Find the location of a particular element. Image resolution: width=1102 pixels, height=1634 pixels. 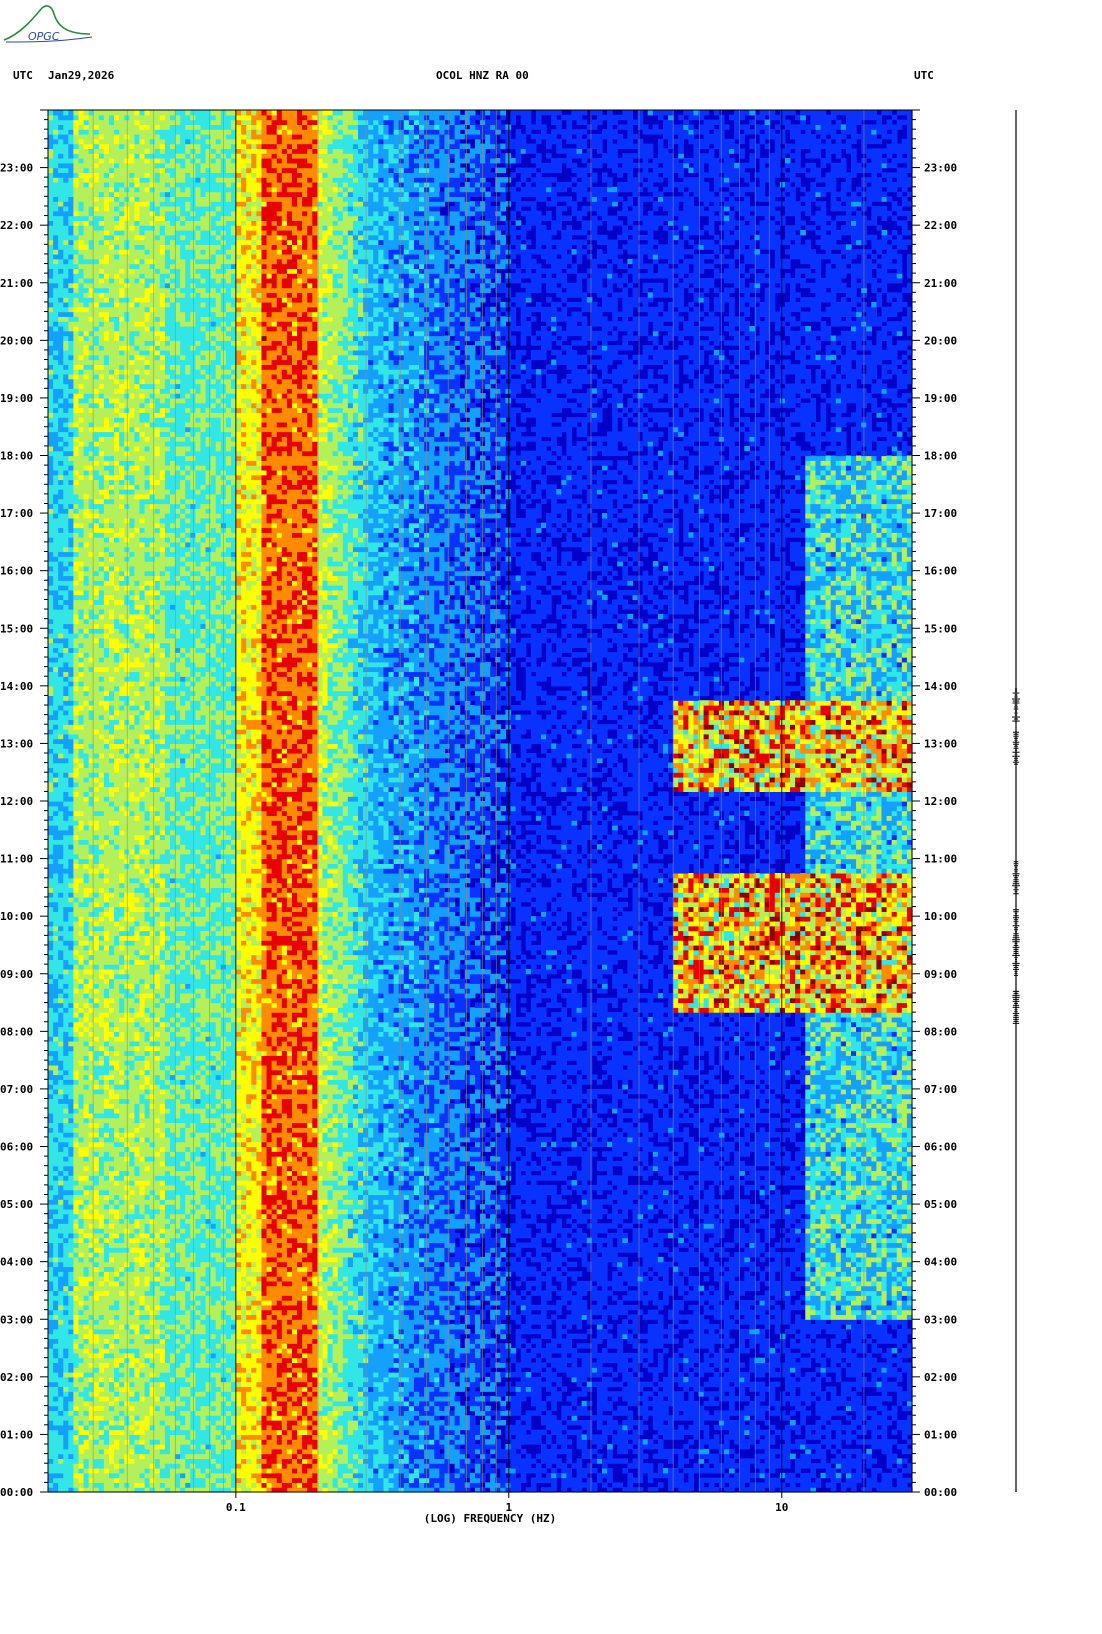

x-axis-label: (LOG) FREQUENCY (HZ) is located at coordinates (490, 1518).